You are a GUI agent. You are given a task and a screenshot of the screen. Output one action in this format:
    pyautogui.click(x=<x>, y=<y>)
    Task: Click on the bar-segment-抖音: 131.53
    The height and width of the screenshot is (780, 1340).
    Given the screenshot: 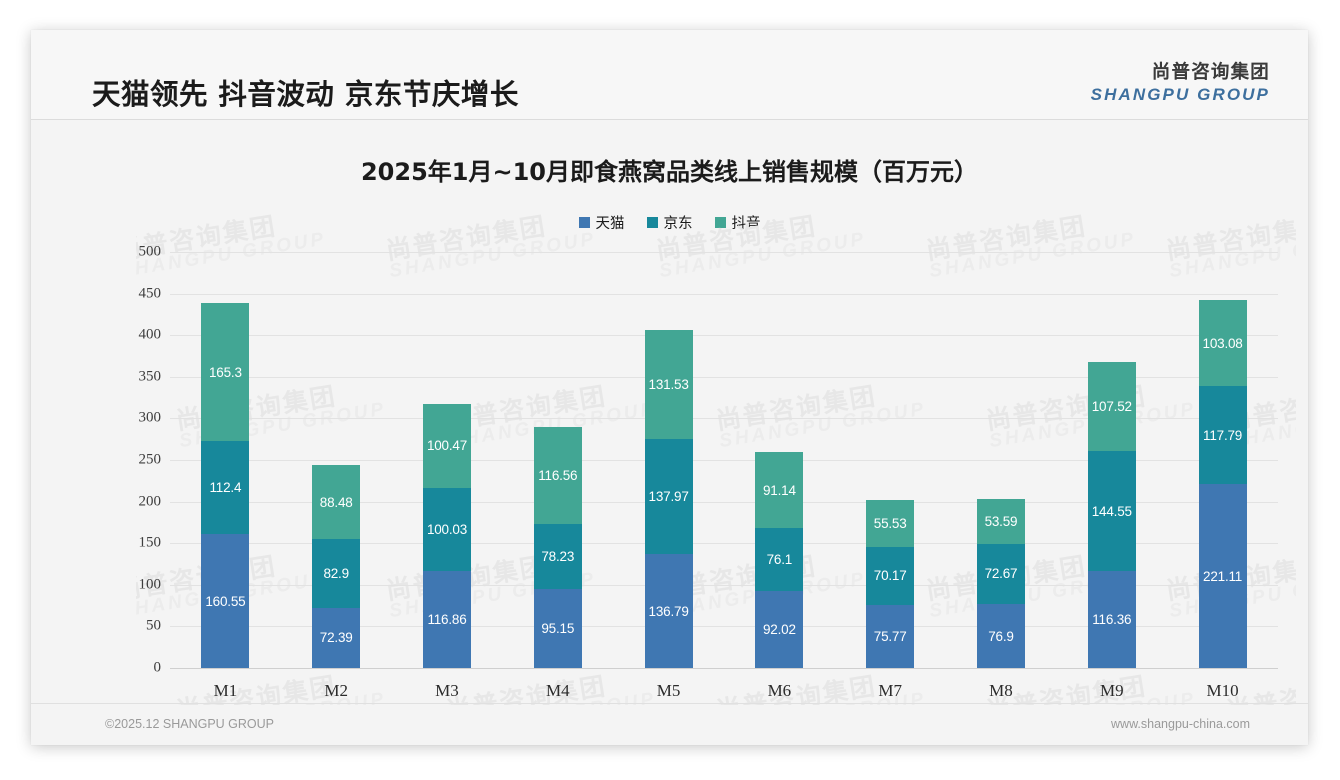 What is the action you would take?
    pyautogui.click(x=668, y=385)
    